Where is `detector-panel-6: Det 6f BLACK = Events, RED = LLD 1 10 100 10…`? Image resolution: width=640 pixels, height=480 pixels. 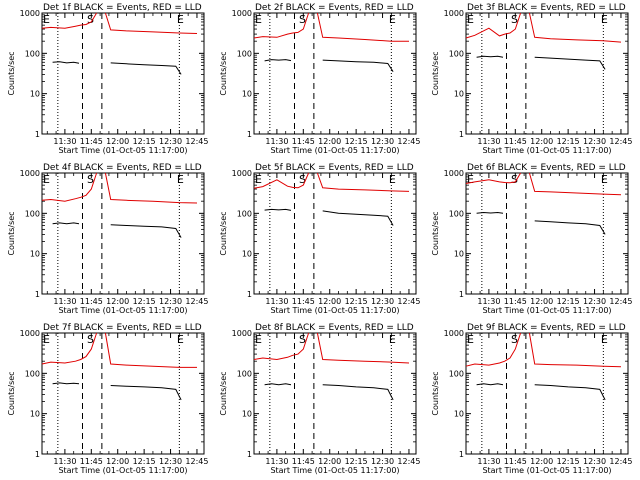
detector-panel-6: Det 6f BLACK = Events, RED = LLD 1 10 100 10… is located at coordinates (531, 239).